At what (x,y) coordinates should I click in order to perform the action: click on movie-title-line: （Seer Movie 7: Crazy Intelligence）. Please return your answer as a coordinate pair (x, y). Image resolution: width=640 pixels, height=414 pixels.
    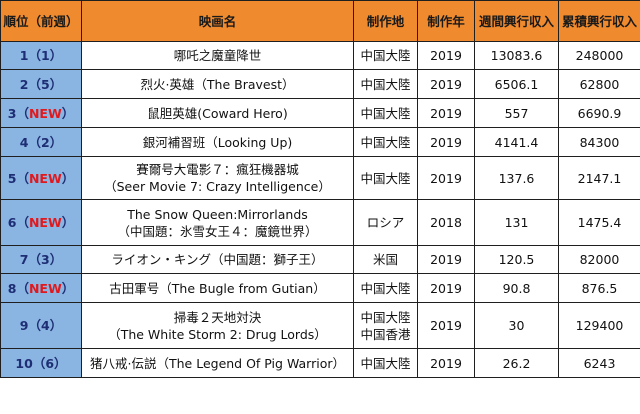
    Looking at the image, I should click on (217, 186).